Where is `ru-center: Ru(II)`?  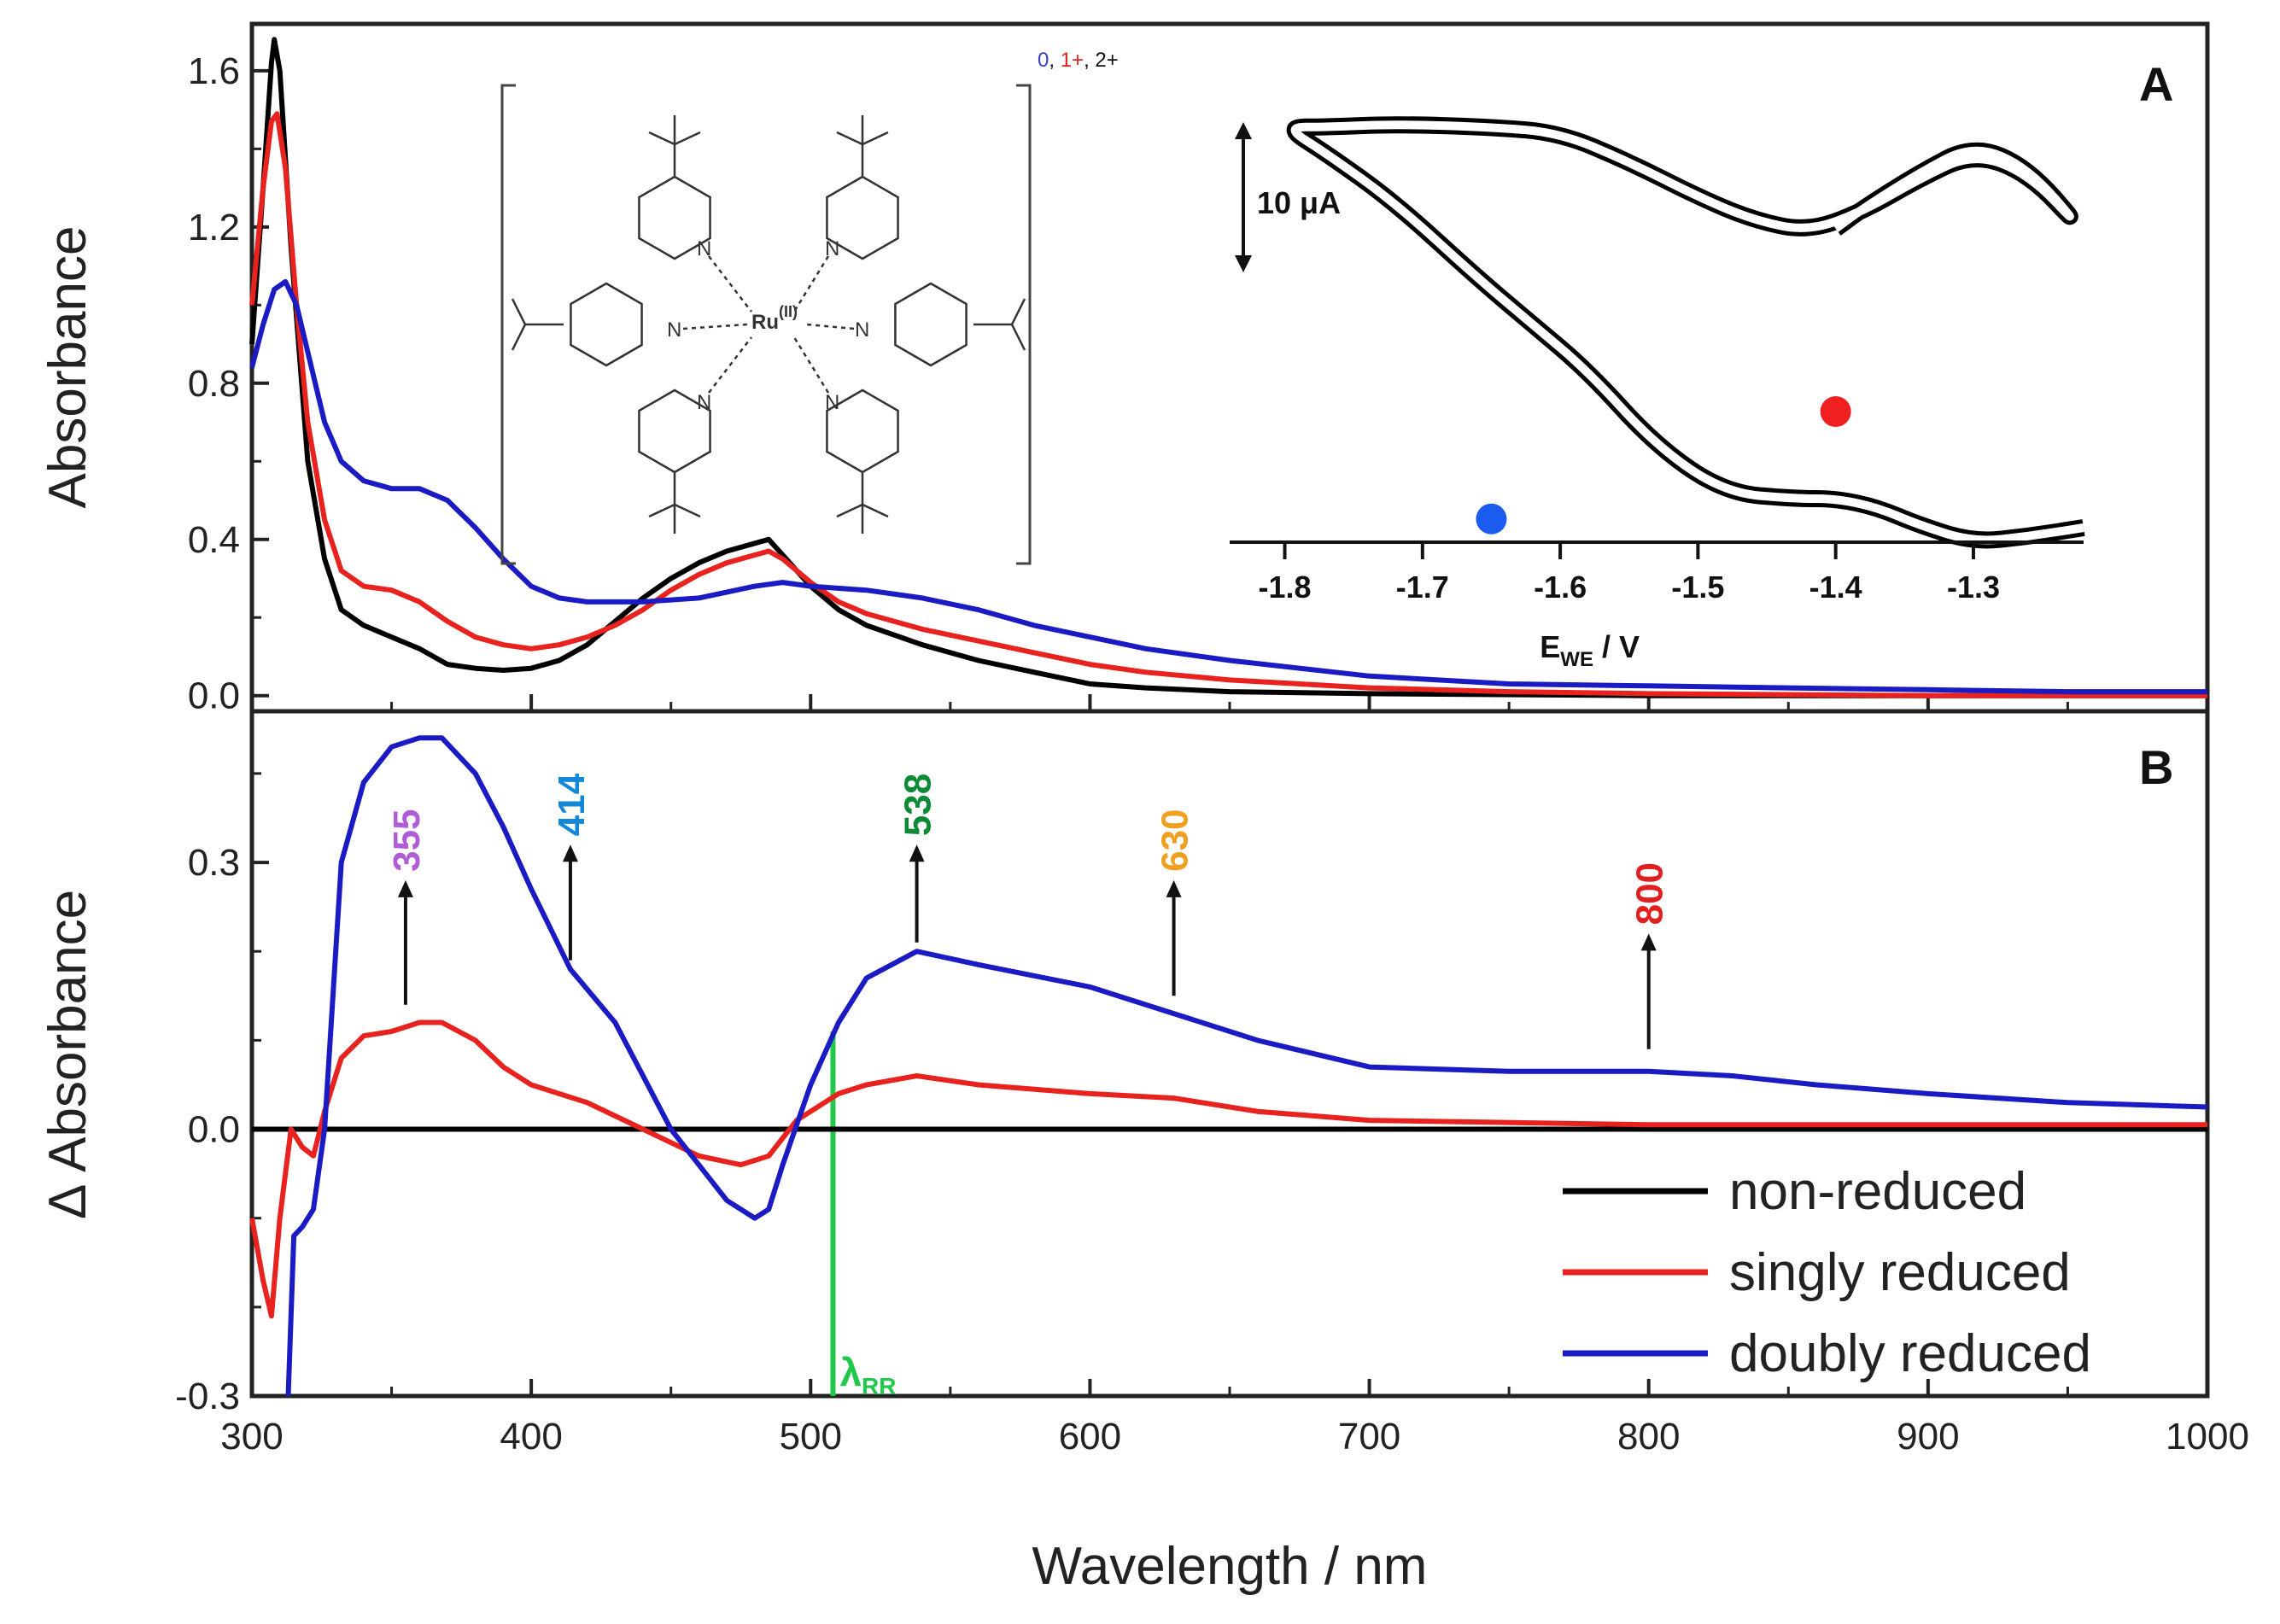
ru-center: Ru(II) is located at coordinates (774, 319).